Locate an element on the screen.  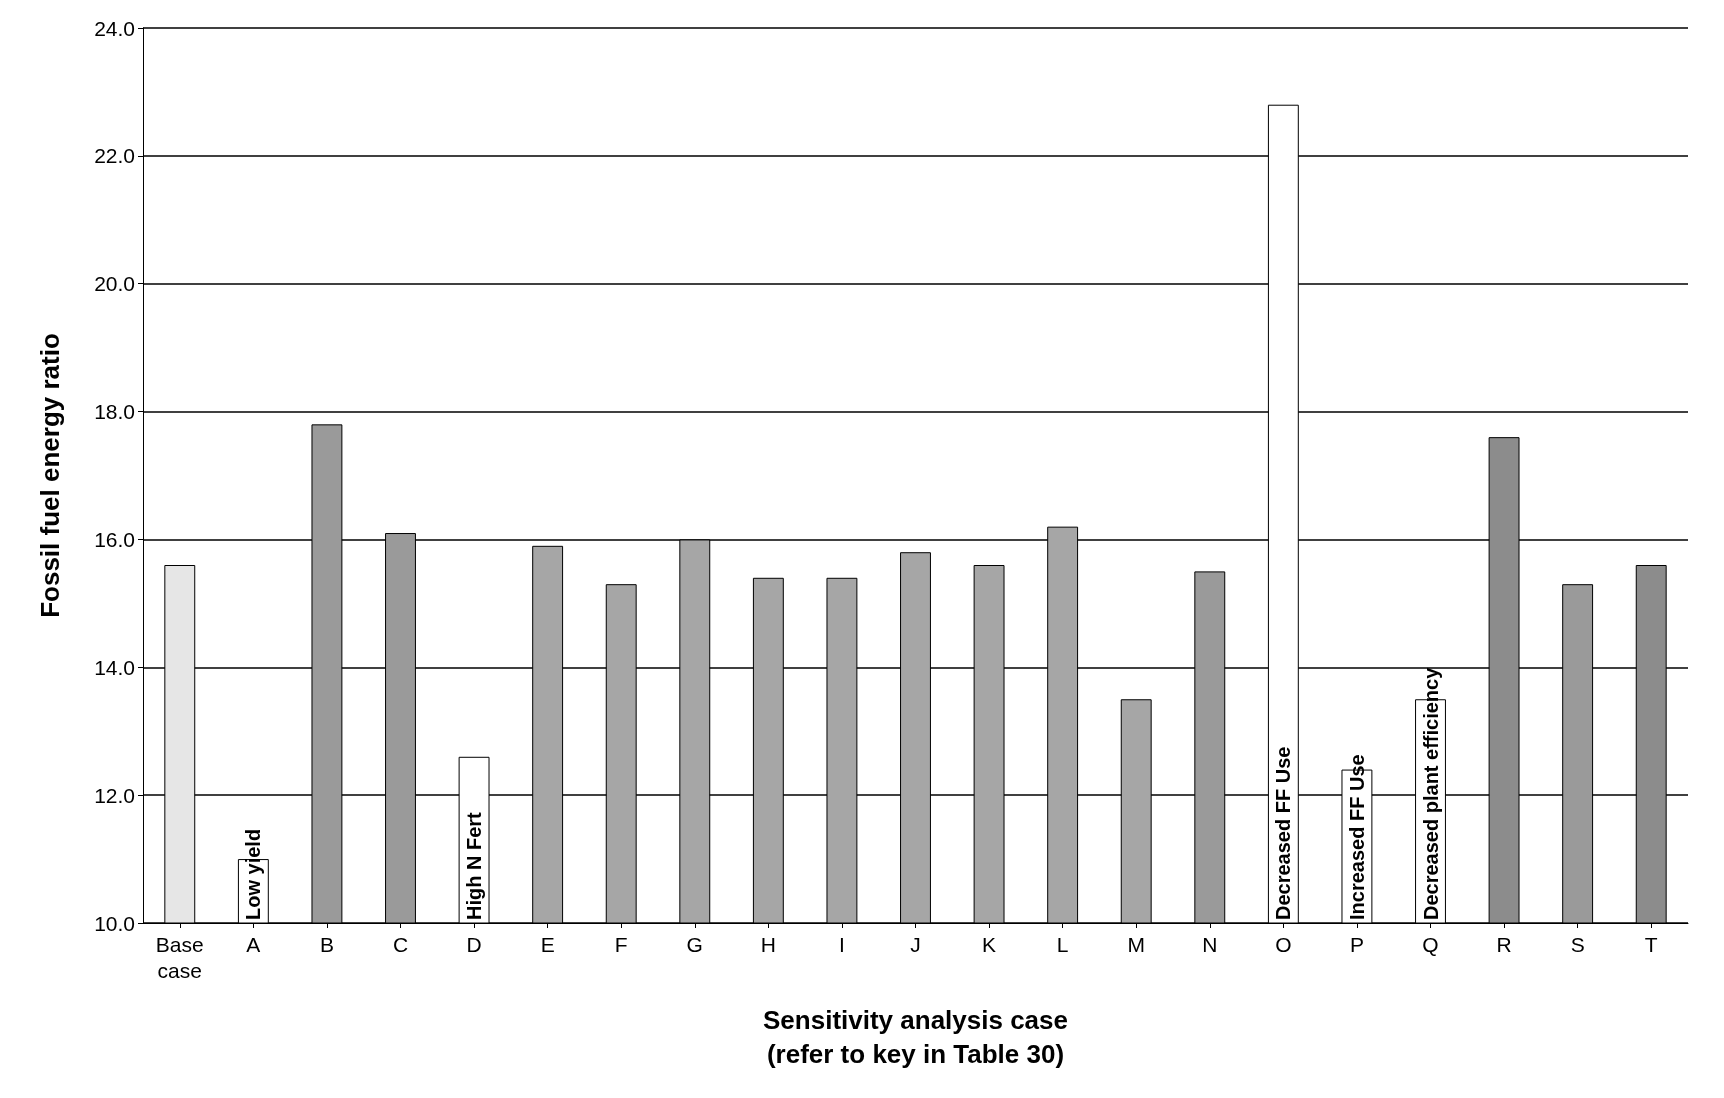
x-tick-label: R is located at coordinates (1504, 944).